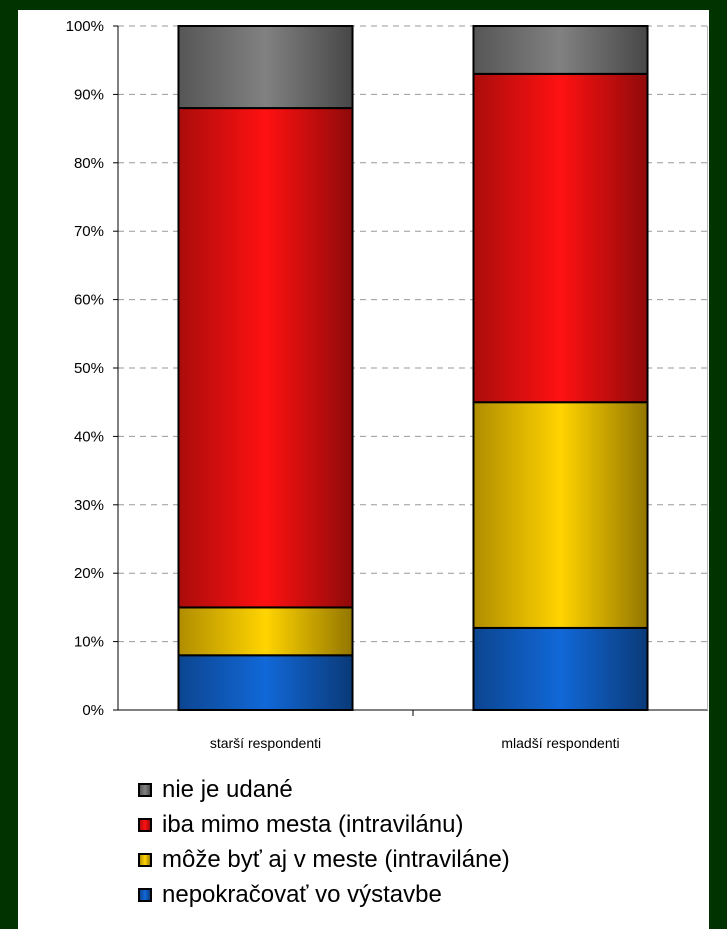 The width and height of the screenshot is (727, 929). What do you see at coordinates (85, 26) in the screenshot?
I see `y-tick-label: 100%` at bounding box center [85, 26].